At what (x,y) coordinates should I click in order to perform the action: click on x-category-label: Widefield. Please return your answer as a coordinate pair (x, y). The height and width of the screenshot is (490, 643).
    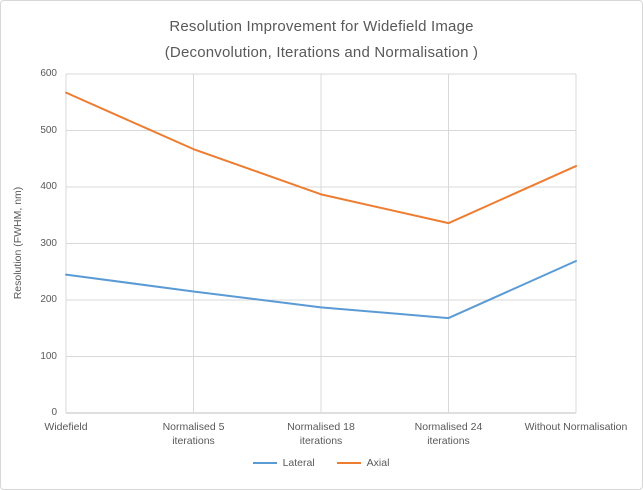
    Looking at the image, I should click on (66, 427).